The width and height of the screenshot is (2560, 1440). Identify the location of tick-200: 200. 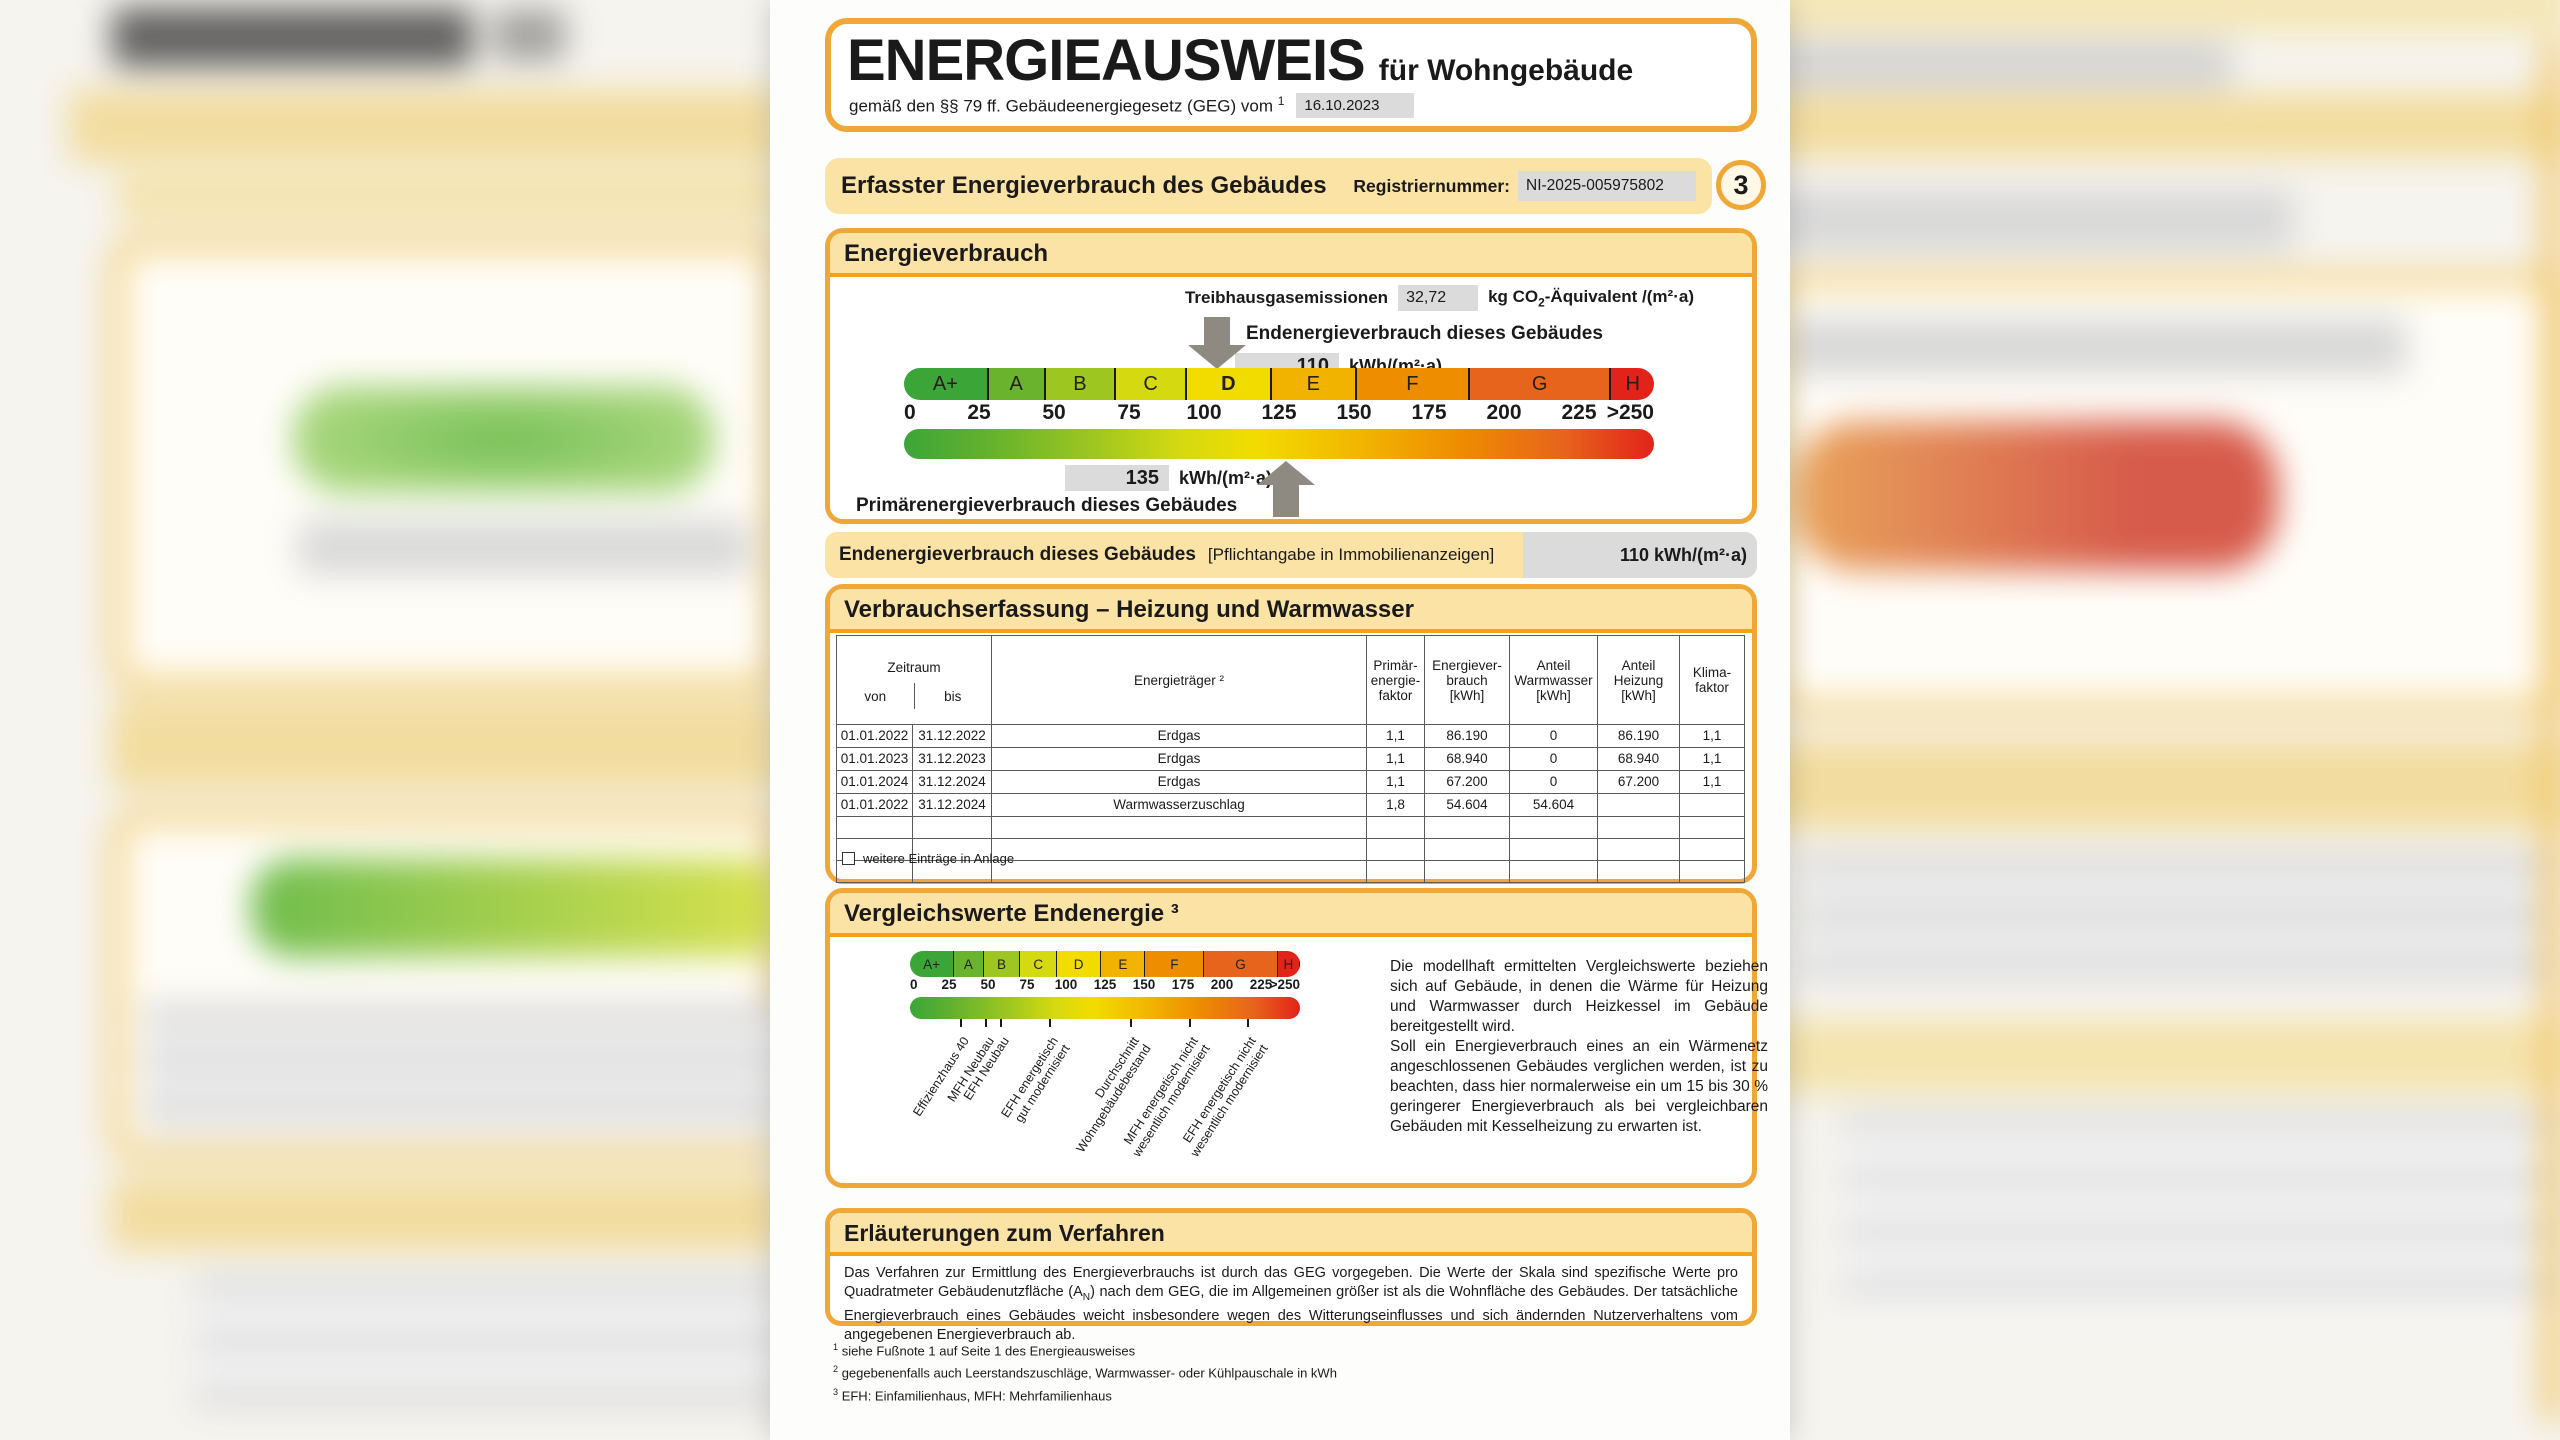
(1504, 412).